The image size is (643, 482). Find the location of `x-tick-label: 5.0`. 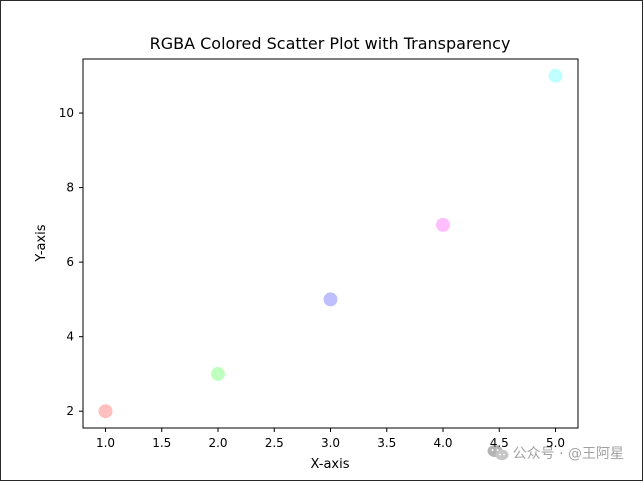

x-tick-label: 5.0 is located at coordinates (555, 443).